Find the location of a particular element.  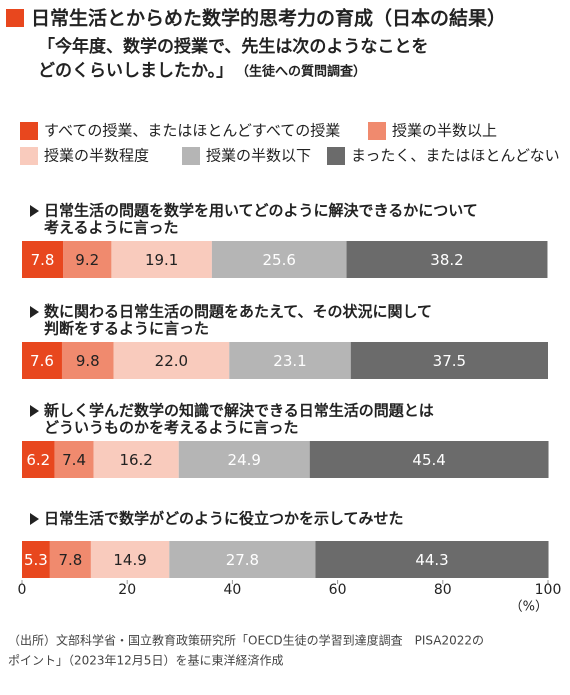

value-label: 6.2 is located at coordinates (38, 460).